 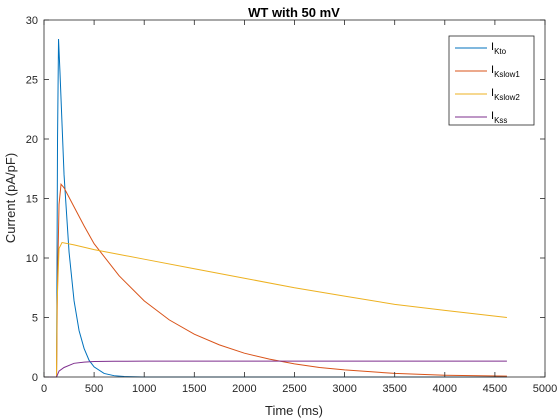 What do you see at coordinates (294, 12) in the screenshot?
I see `chart-title: WT with 50 mV` at bounding box center [294, 12].